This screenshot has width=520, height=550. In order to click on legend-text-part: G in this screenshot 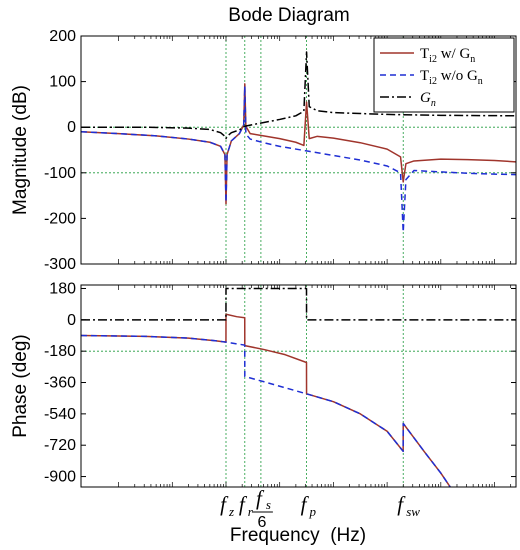, I will do `click(425, 98)`.